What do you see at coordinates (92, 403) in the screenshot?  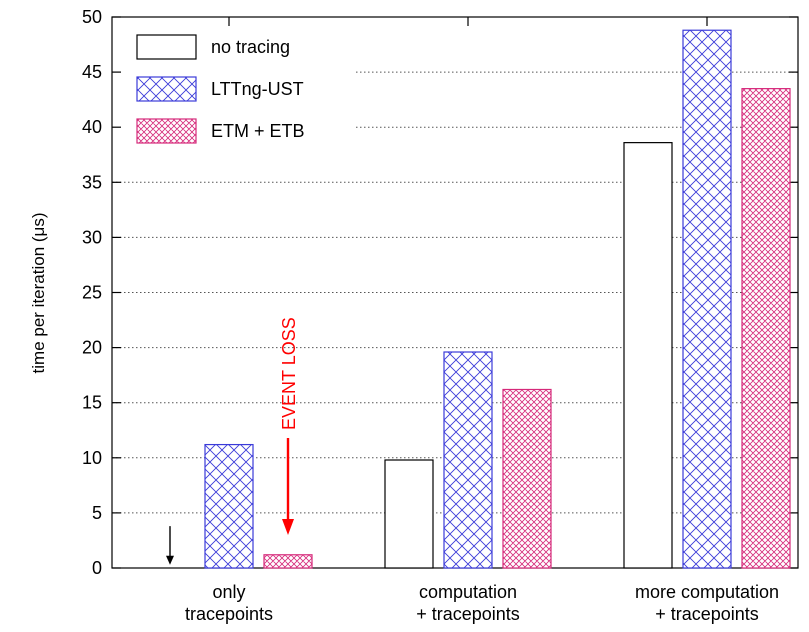 I see `y-tick-label-15: 15` at bounding box center [92, 403].